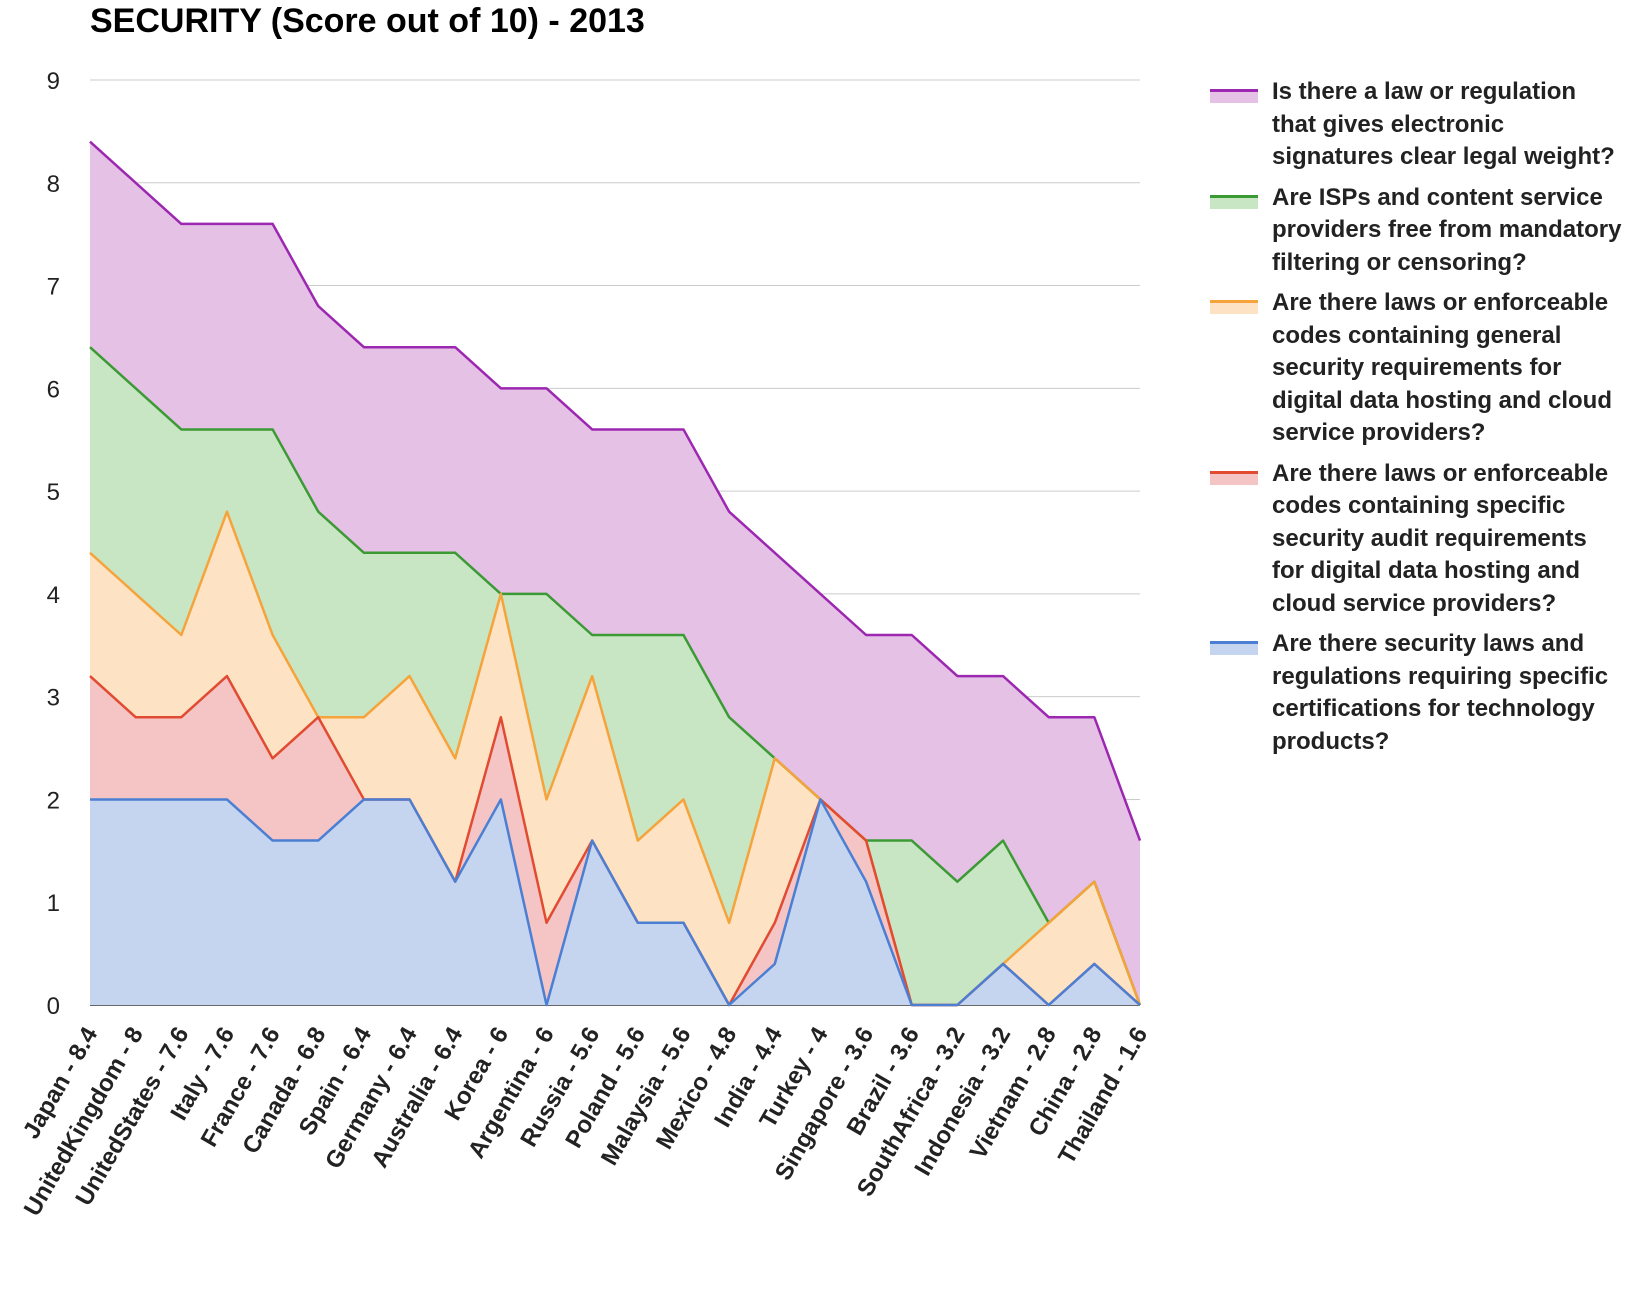 This screenshot has height=1298, width=1630. What do you see at coordinates (53, 698) in the screenshot?
I see `y-tick-label: 3` at bounding box center [53, 698].